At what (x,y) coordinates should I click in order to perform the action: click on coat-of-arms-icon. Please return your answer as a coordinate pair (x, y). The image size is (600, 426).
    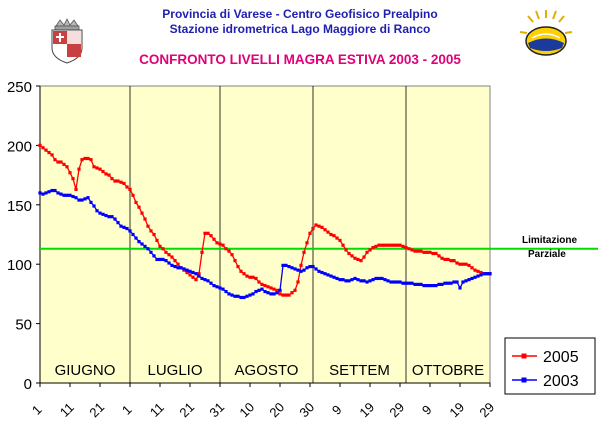
    Looking at the image, I should click on (67, 41).